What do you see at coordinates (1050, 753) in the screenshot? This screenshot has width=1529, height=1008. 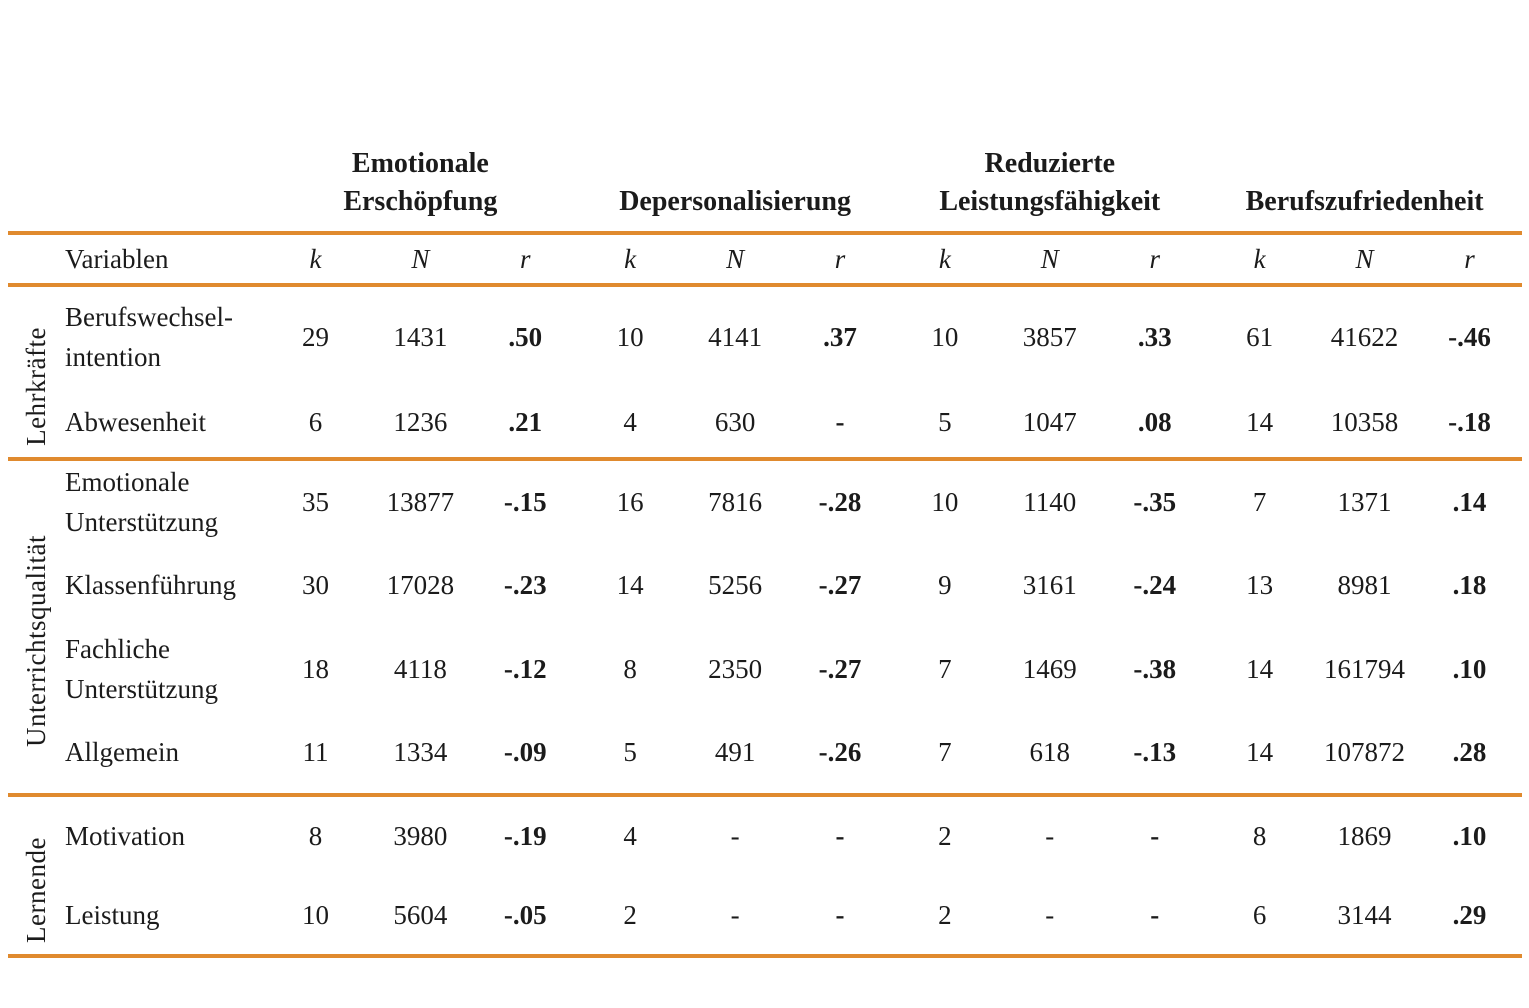 I see `cell-rl-N: 618` at bounding box center [1050, 753].